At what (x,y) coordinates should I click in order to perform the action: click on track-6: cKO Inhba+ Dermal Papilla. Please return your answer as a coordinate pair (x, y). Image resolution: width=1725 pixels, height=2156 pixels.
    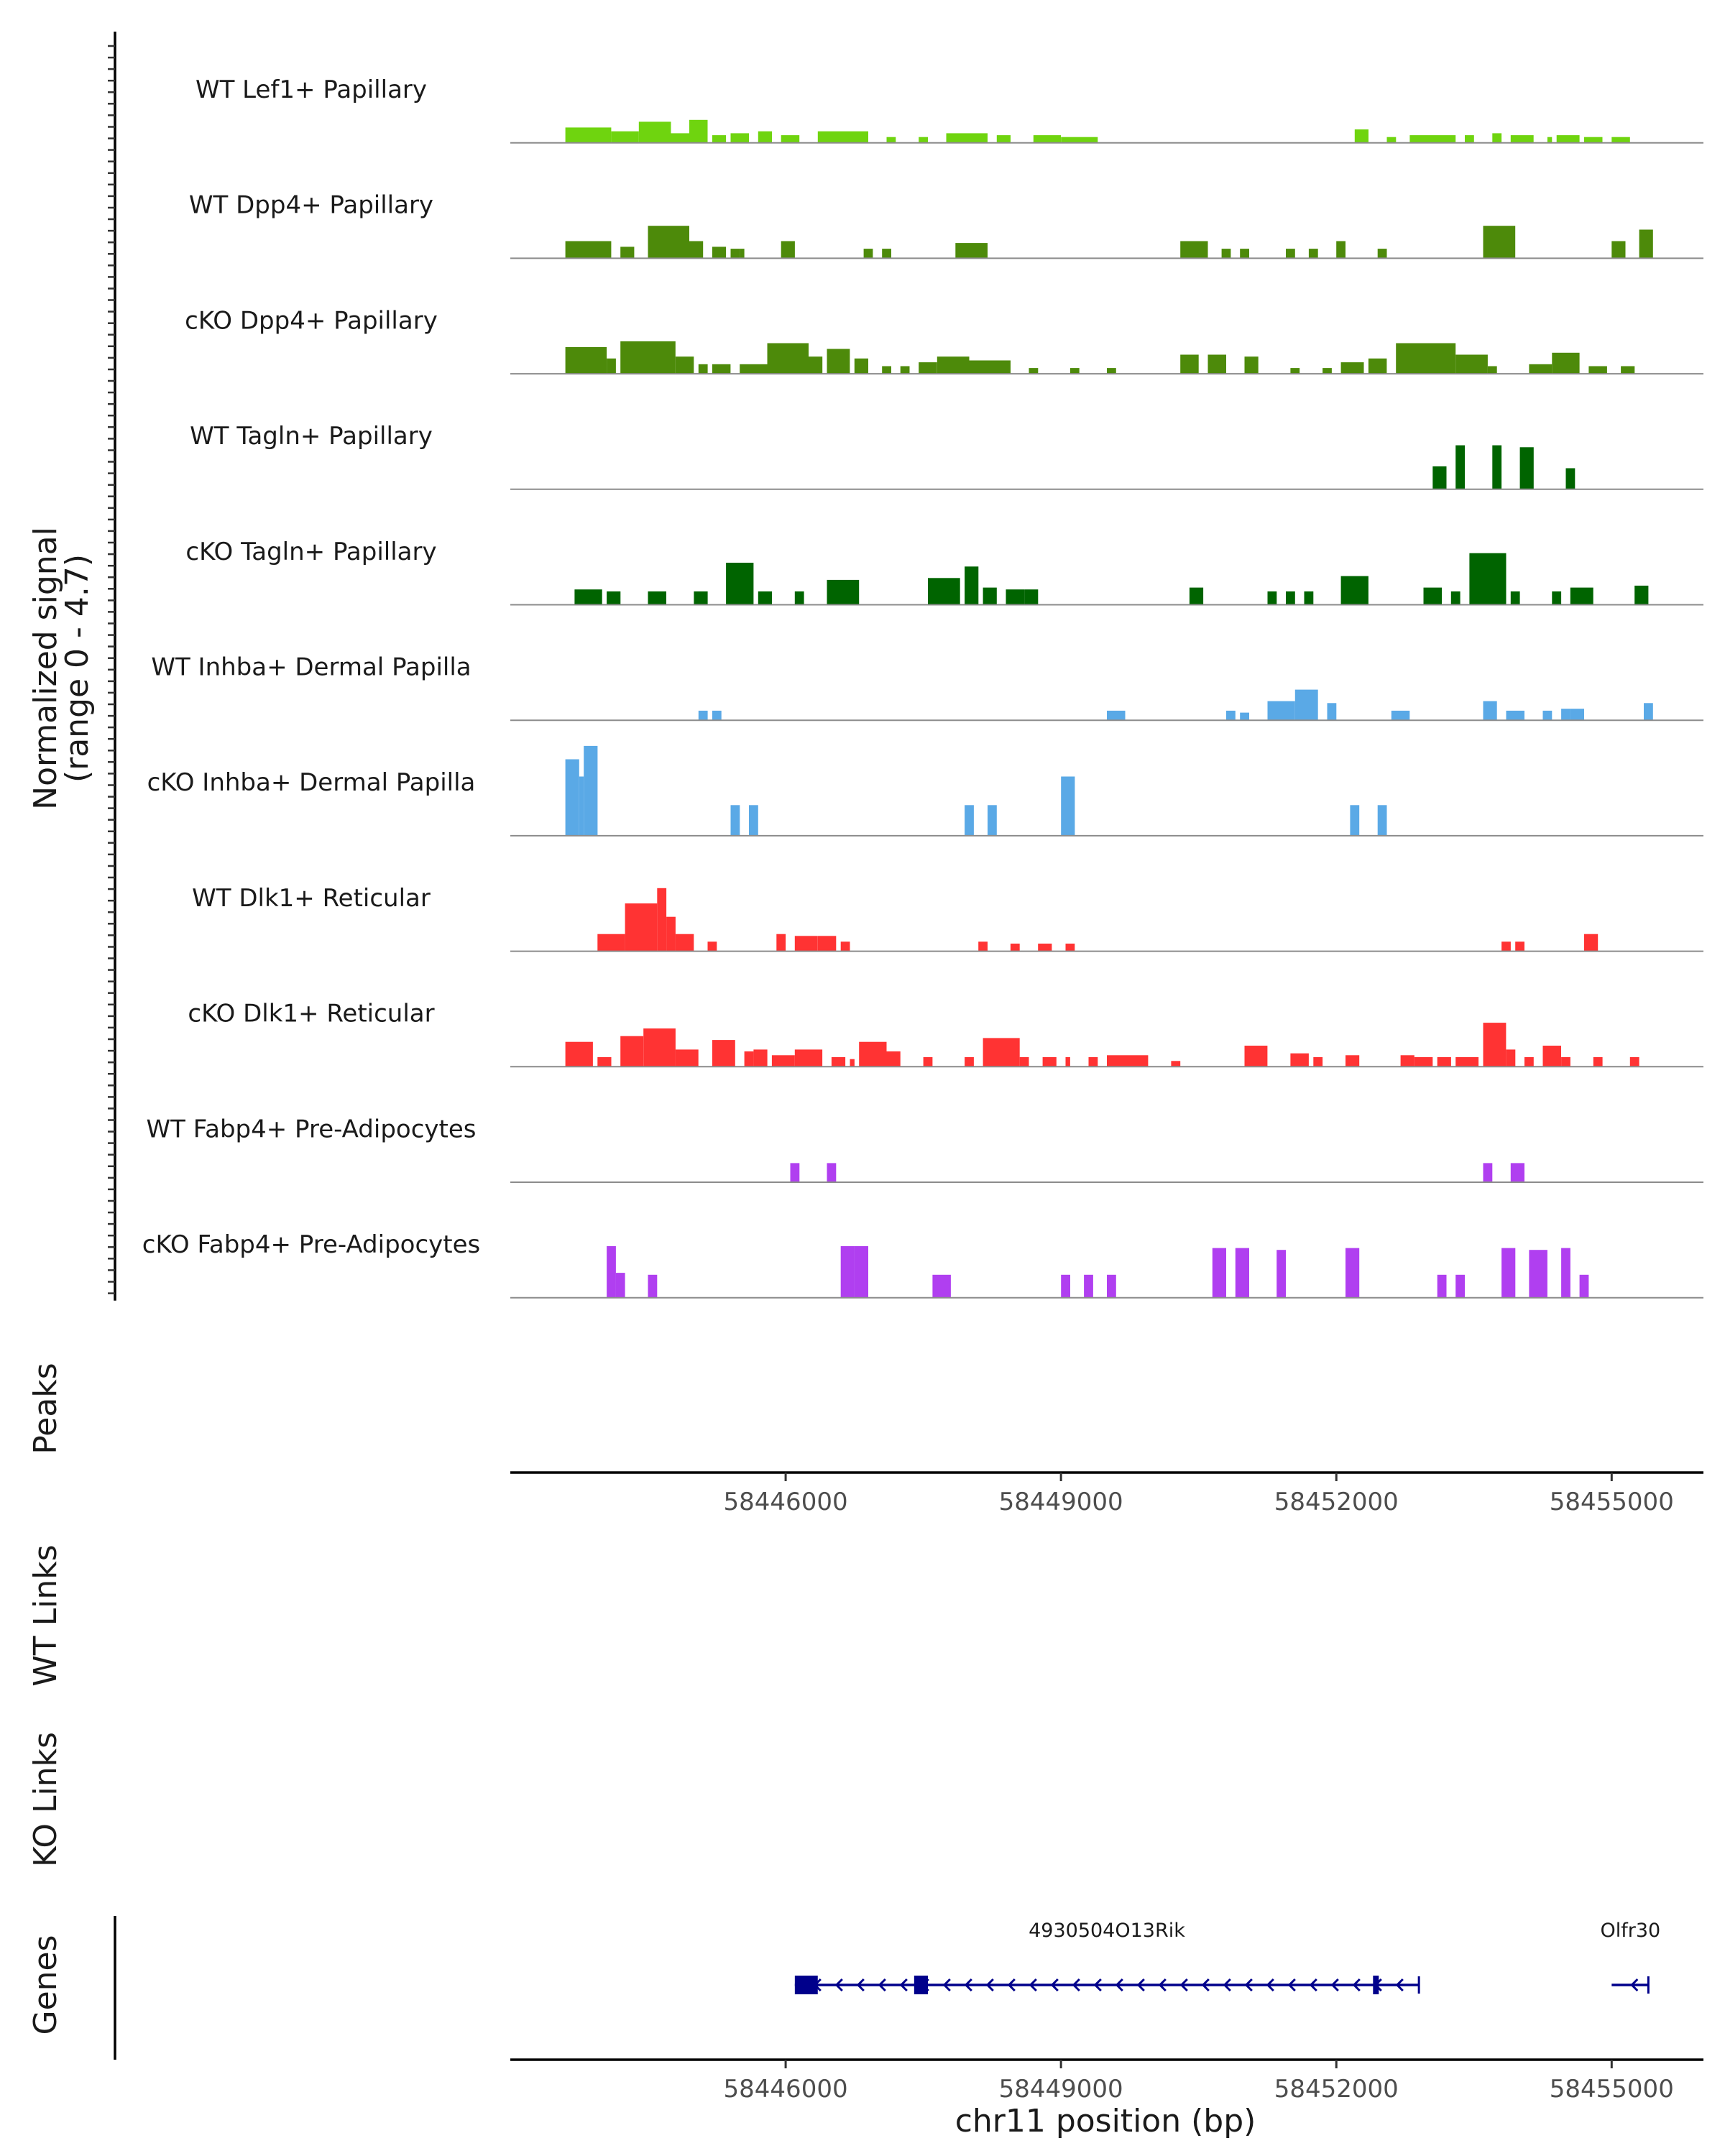
    Looking at the image, I should click on (925, 791).